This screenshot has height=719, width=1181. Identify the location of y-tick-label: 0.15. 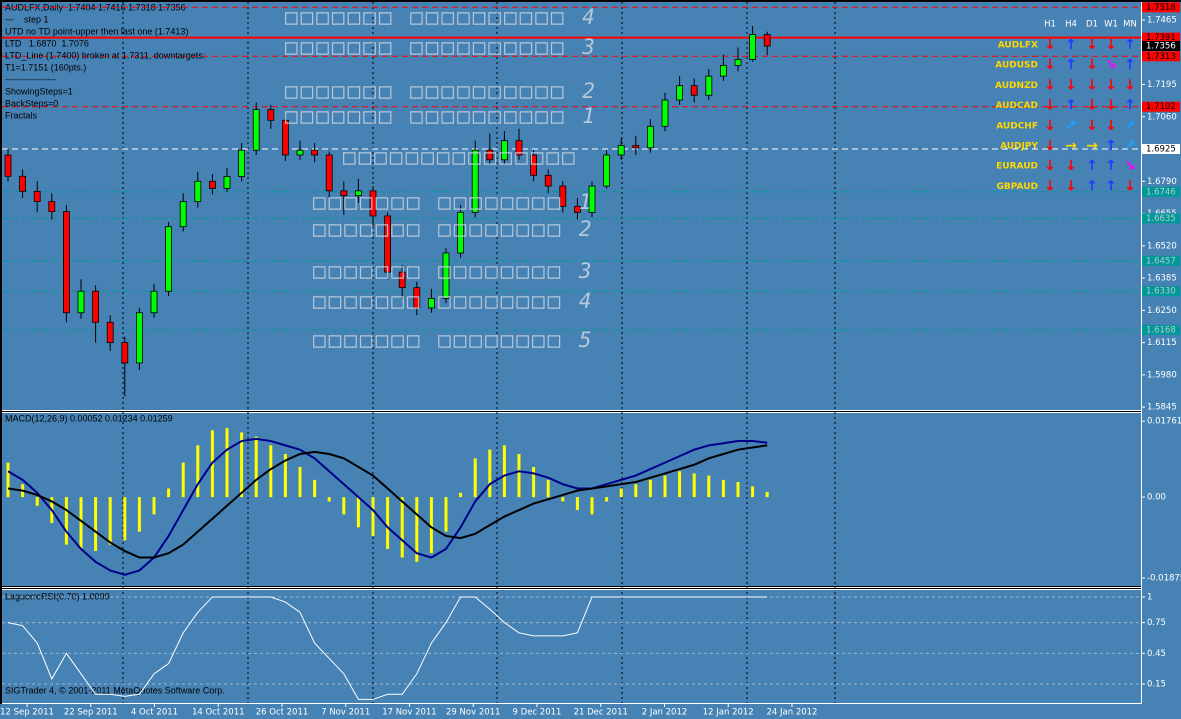
(1156, 685).